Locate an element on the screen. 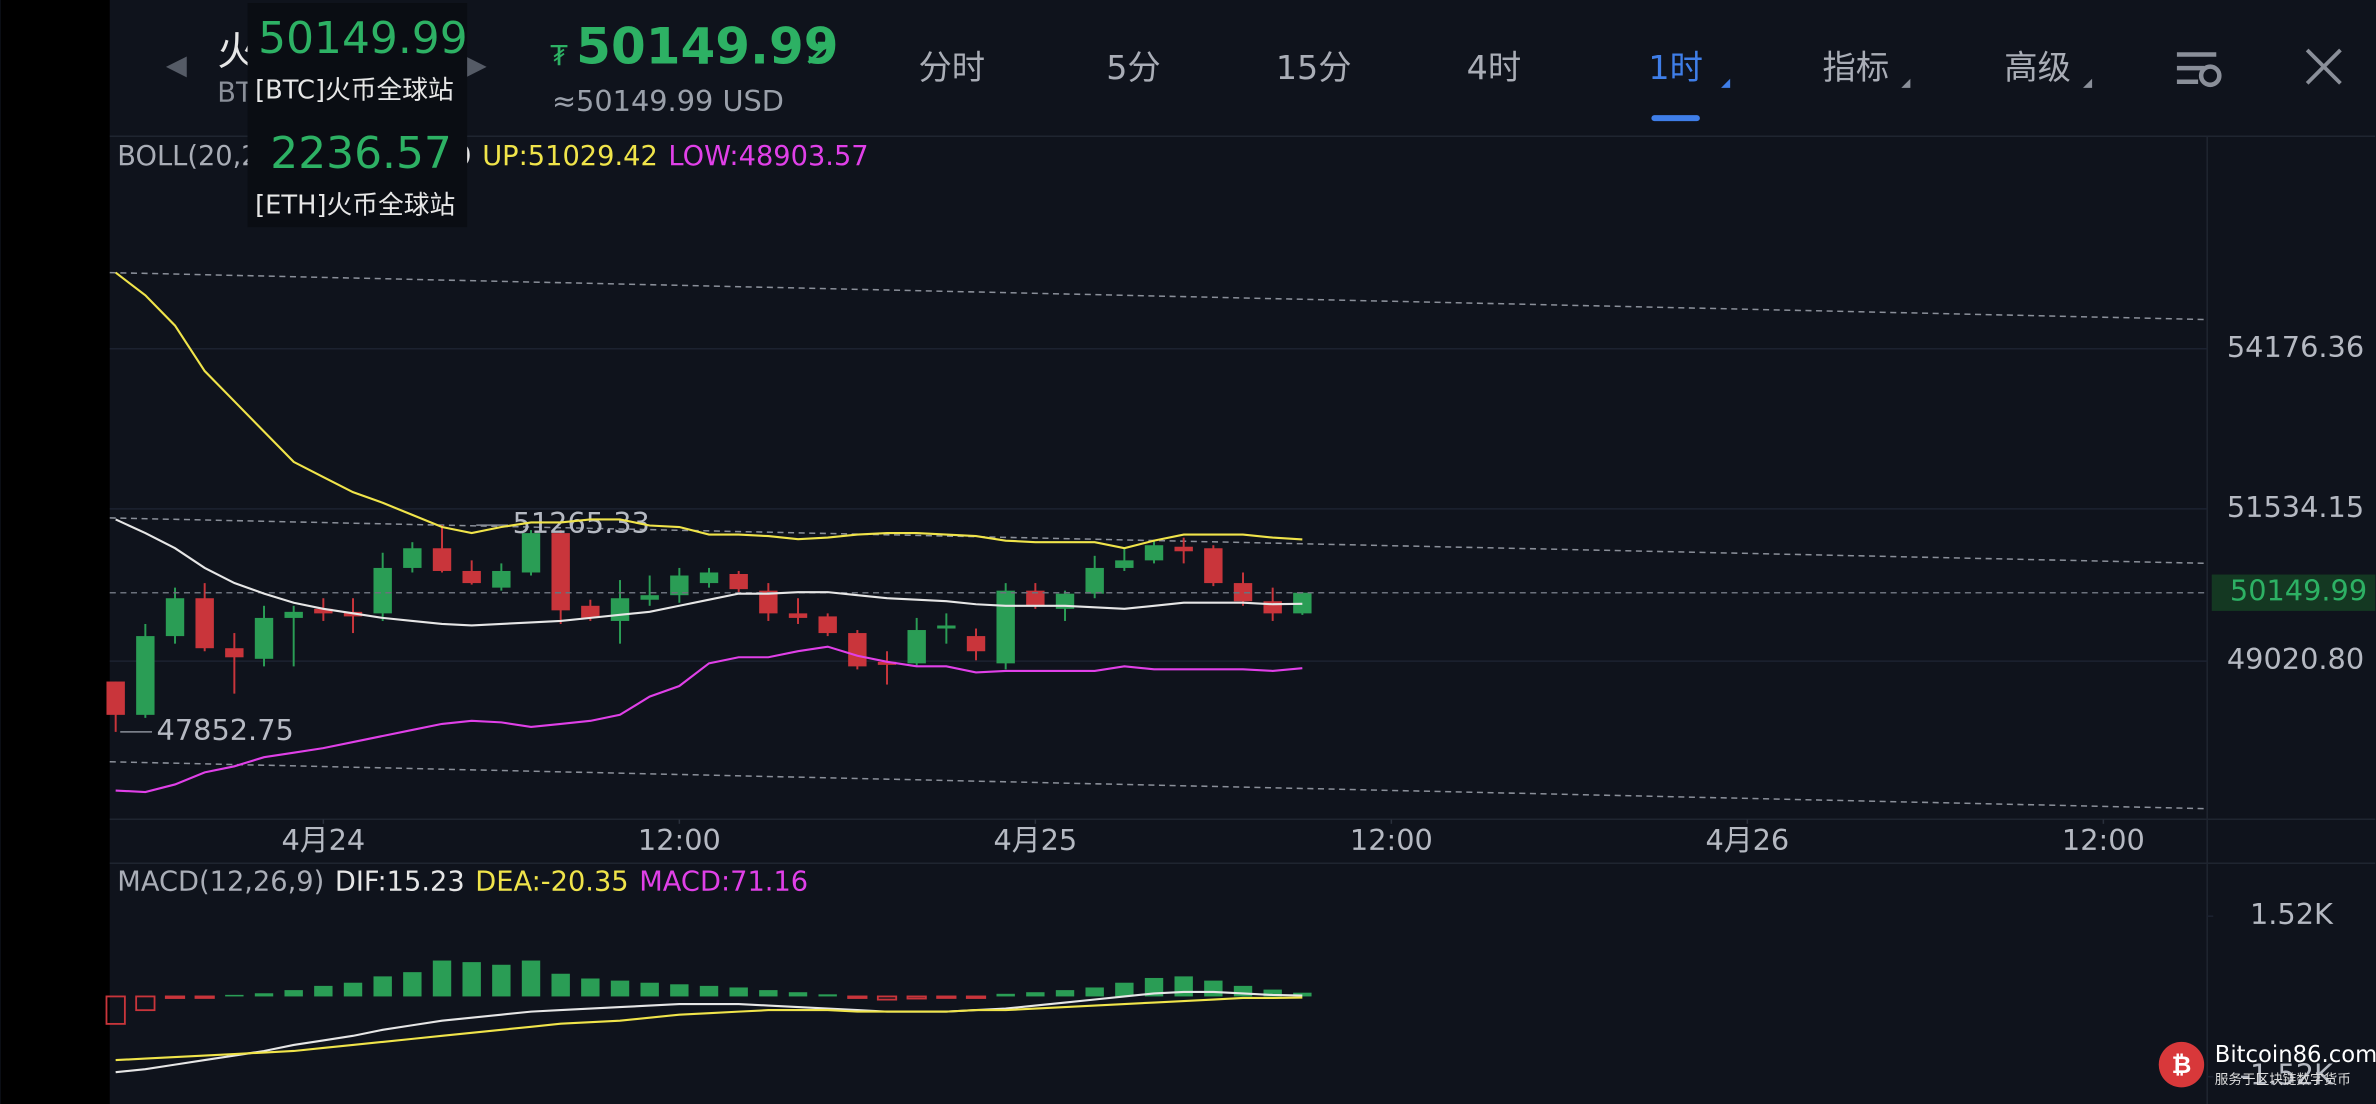 This screenshot has width=2376, height=1104. tab: 15分 is located at coordinates (1314, 67).